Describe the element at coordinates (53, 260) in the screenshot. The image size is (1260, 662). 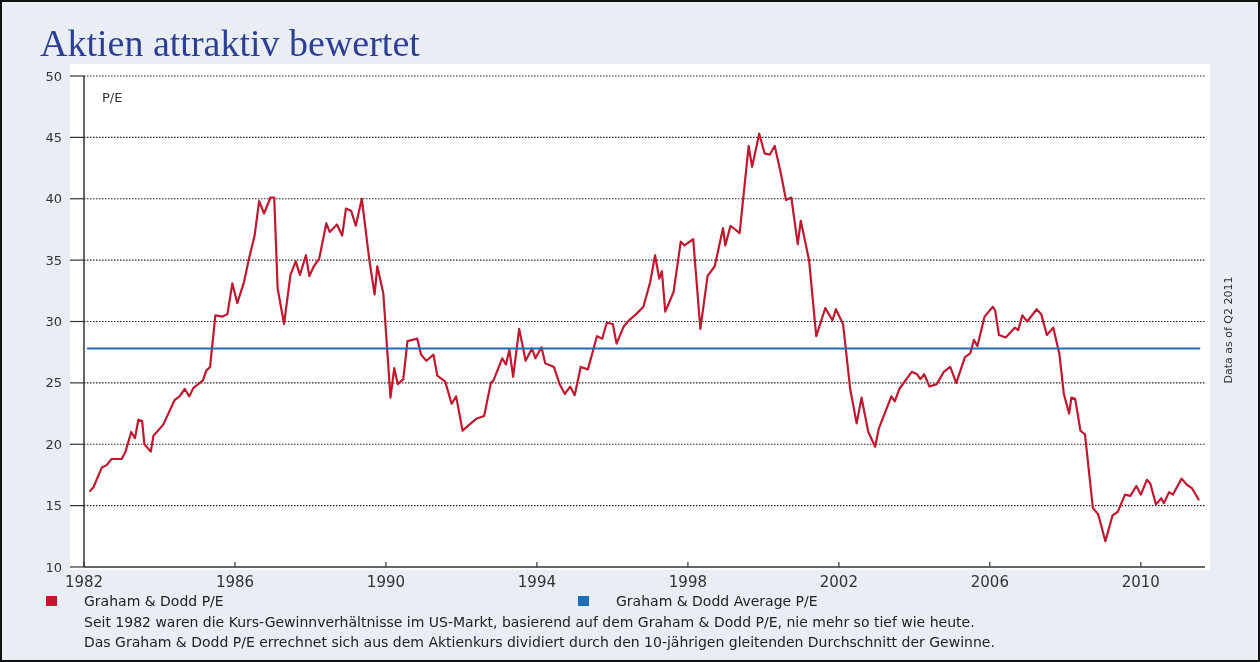
I see `y-tick-label: 35` at that location.